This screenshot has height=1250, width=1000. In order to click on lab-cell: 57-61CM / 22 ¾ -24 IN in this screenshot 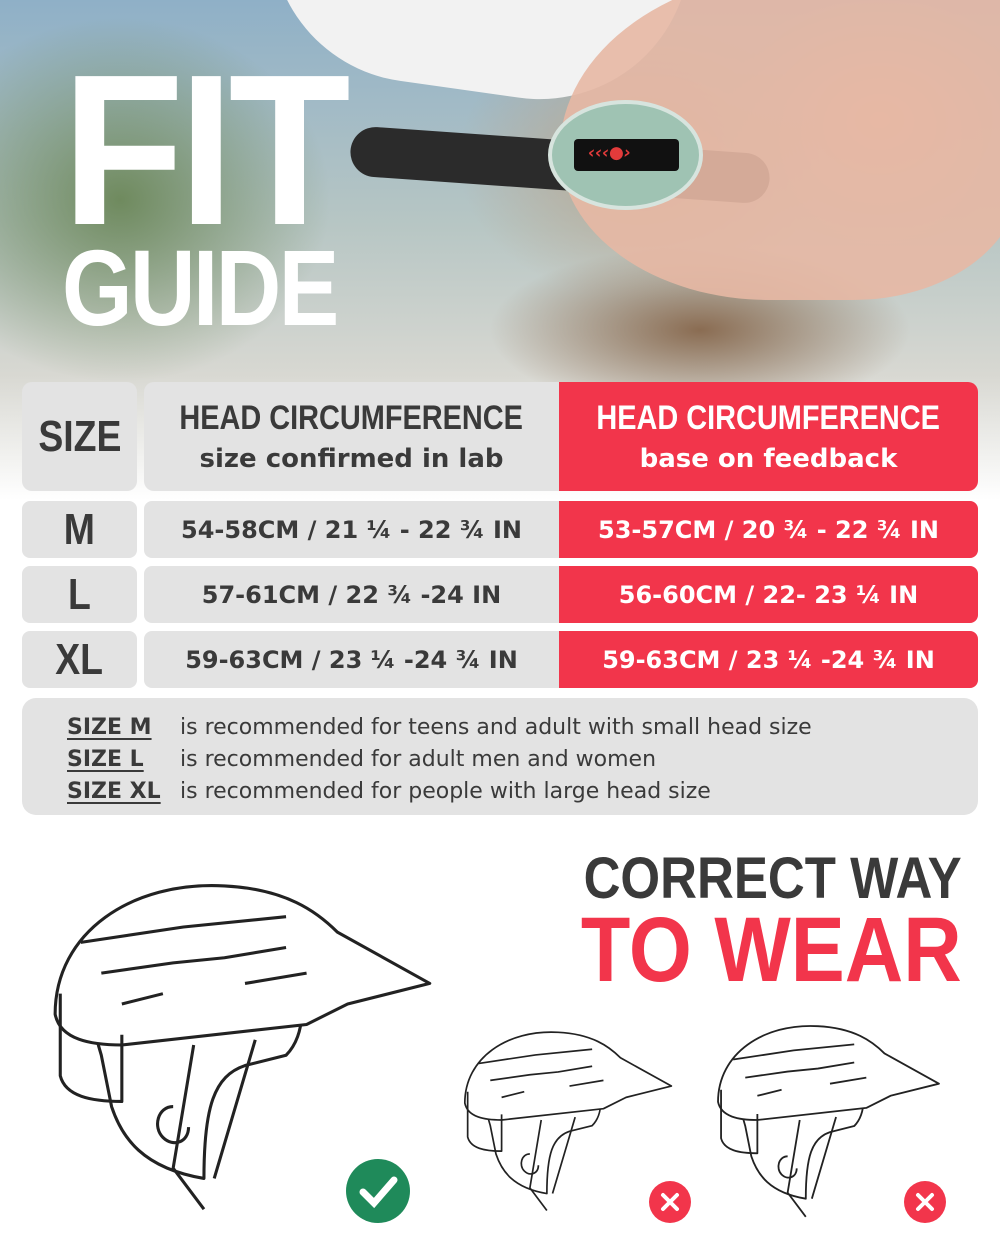, I will do `click(351, 594)`.